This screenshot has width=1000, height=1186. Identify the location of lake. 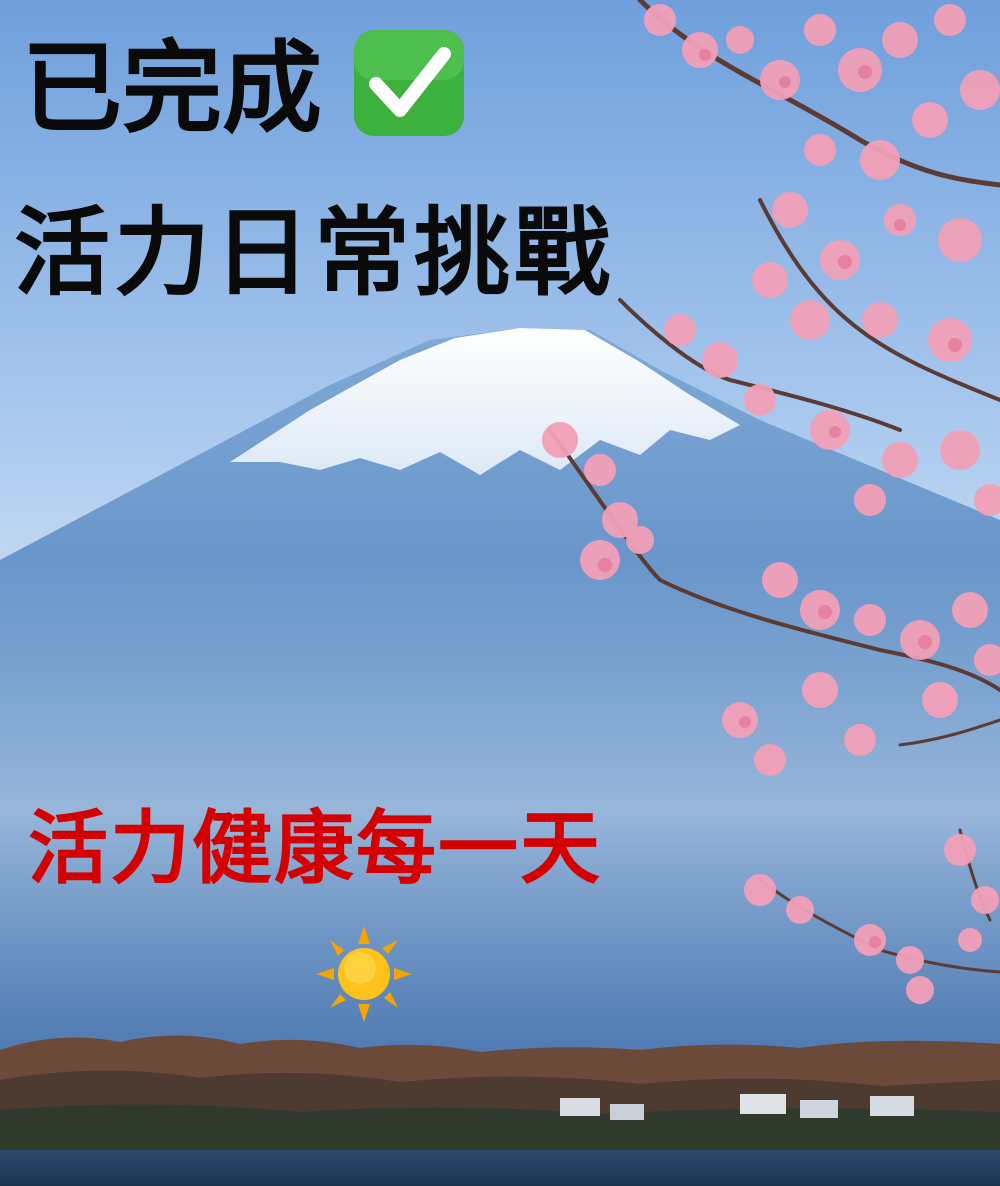
(500, 1168).